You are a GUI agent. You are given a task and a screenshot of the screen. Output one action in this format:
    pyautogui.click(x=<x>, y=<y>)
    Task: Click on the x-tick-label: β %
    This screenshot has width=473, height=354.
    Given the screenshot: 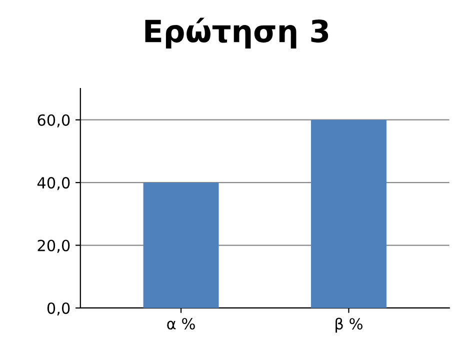 What is the action you would take?
    pyautogui.click(x=349, y=325)
    